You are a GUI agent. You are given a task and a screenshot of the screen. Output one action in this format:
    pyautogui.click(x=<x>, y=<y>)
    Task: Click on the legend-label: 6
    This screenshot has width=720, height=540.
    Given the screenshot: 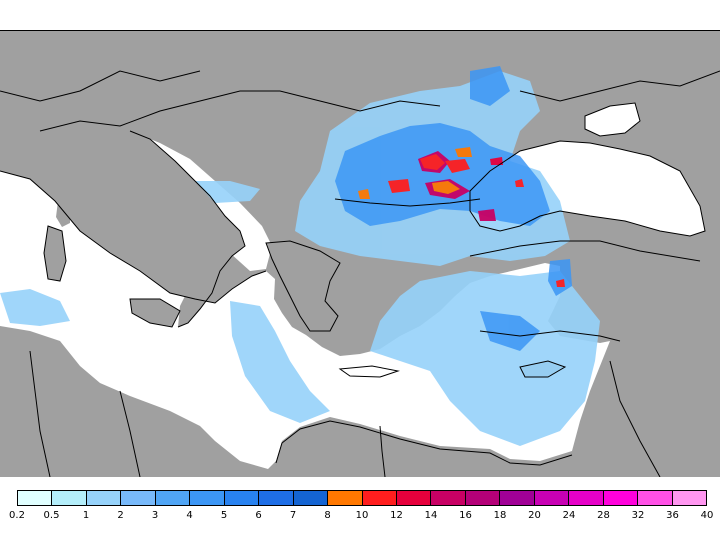 What is the action you would take?
    pyautogui.click(x=258, y=515)
    